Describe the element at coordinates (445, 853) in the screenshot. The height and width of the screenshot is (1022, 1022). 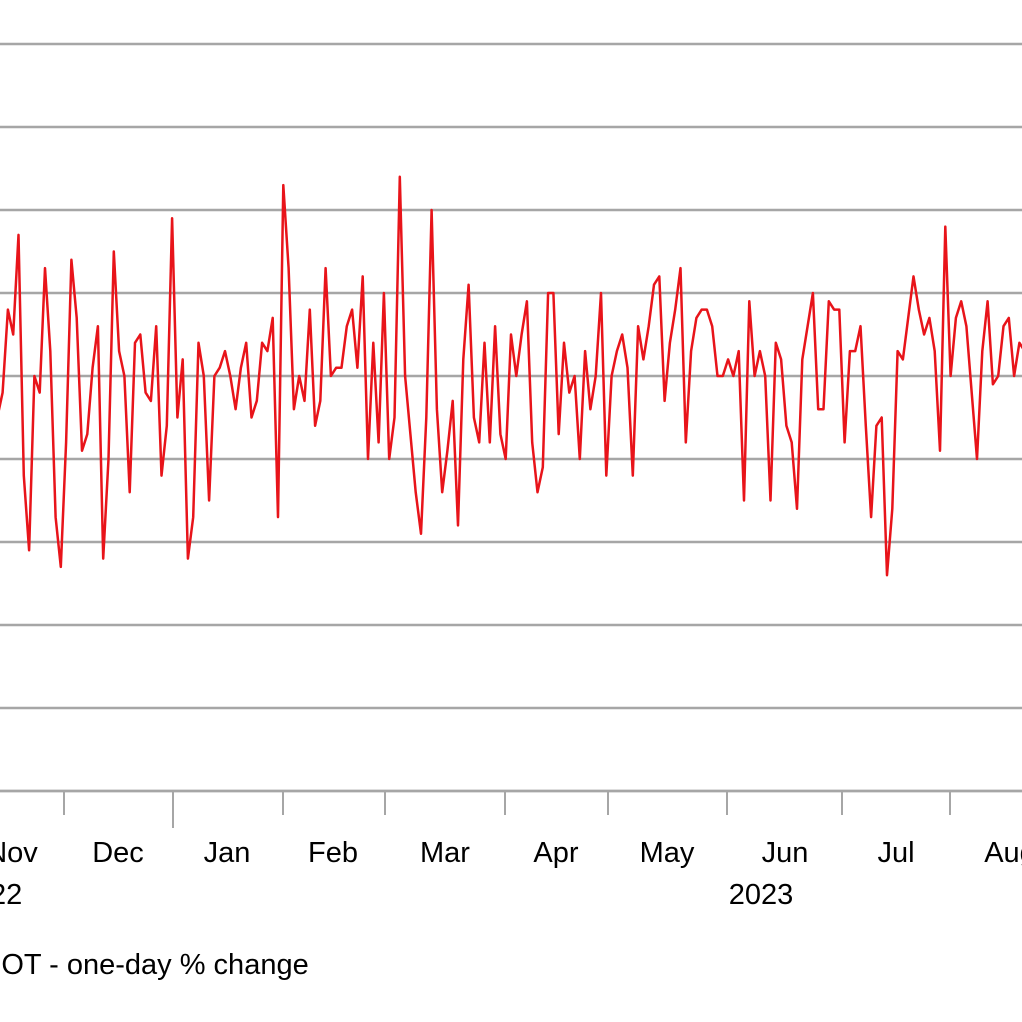
I see `month-tick-label: Mar` at that location.